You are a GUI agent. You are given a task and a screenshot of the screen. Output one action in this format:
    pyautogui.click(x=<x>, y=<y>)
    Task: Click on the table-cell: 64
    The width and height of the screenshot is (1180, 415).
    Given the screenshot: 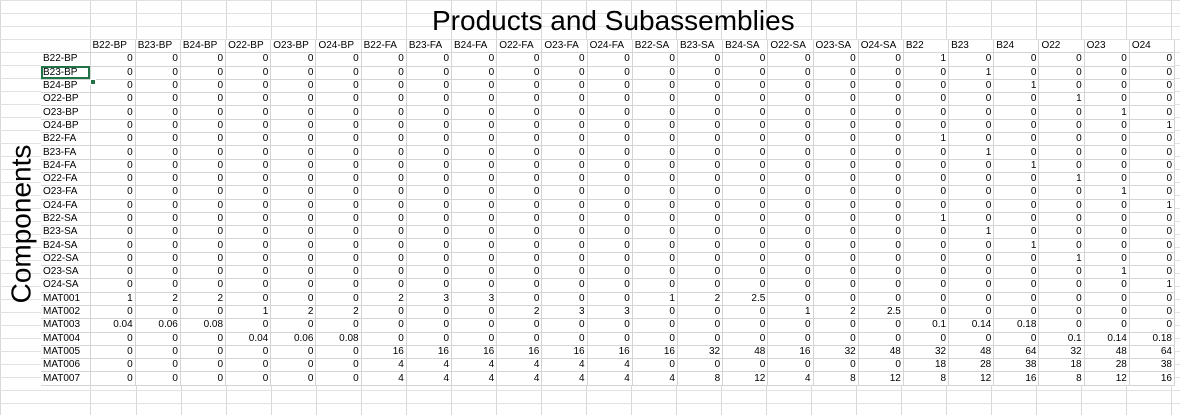 What is the action you would take?
    pyautogui.click(x=1152, y=352)
    